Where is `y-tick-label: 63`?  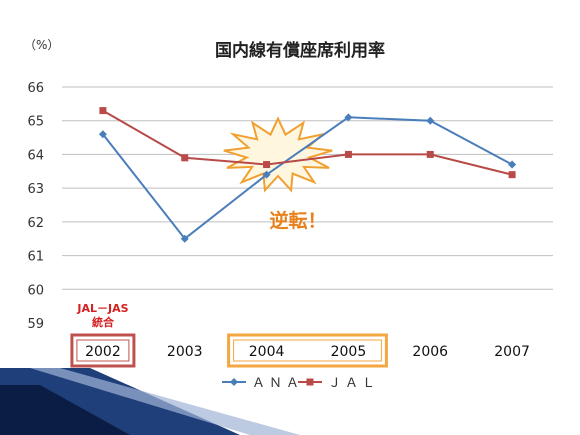 y-tick-label: 63 is located at coordinates (35, 189).